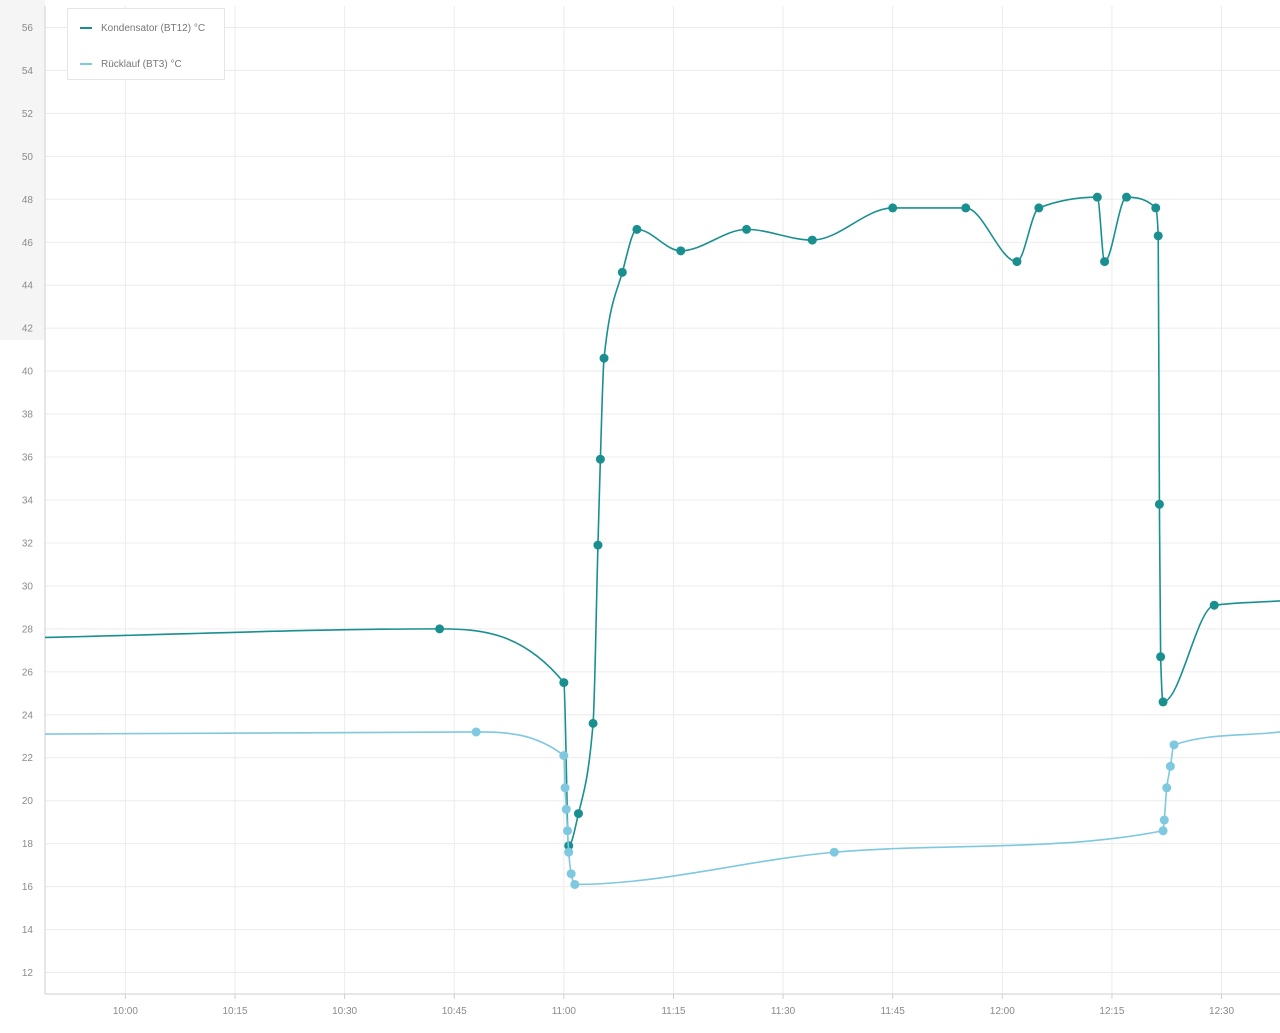 The width and height of the screenshot is (1280, 1033). Describe the element at coordinates (1221, 1011) in the screenshot. I see `x-tick-label: 12:30` at that location.